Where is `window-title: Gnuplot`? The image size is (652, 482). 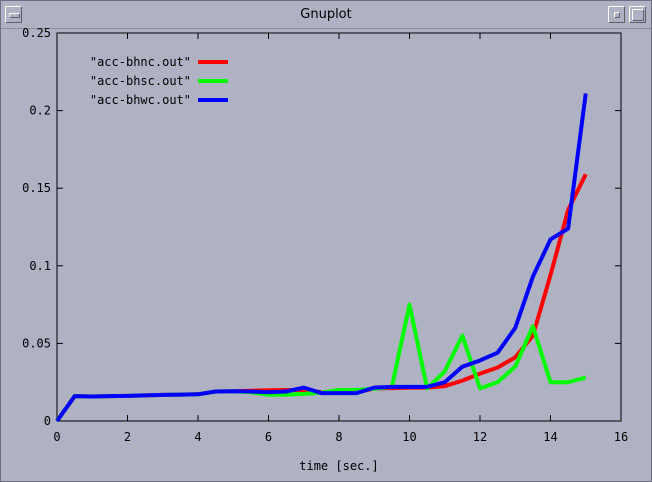 window-title: Gnuplot is located at coordinates (326, 14).